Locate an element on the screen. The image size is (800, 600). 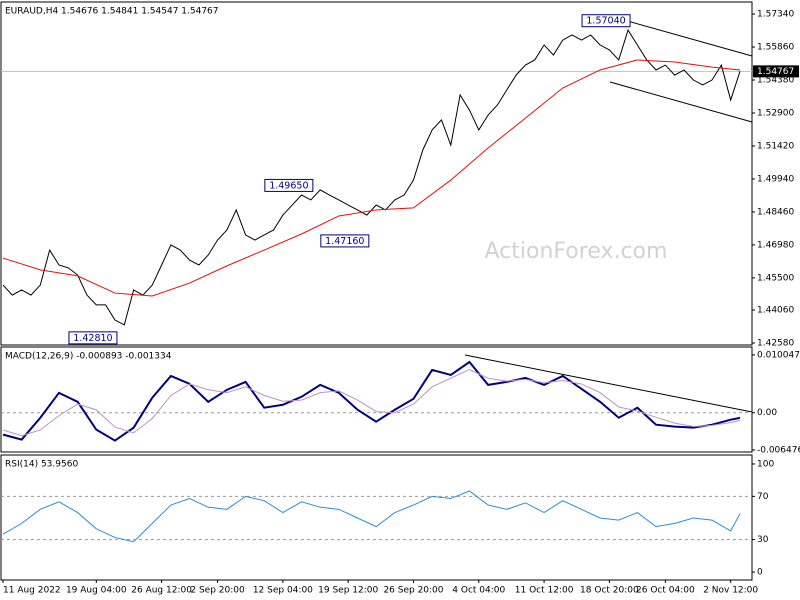
y-tick-label: 1.55860 is located at coordinates (775, 48).